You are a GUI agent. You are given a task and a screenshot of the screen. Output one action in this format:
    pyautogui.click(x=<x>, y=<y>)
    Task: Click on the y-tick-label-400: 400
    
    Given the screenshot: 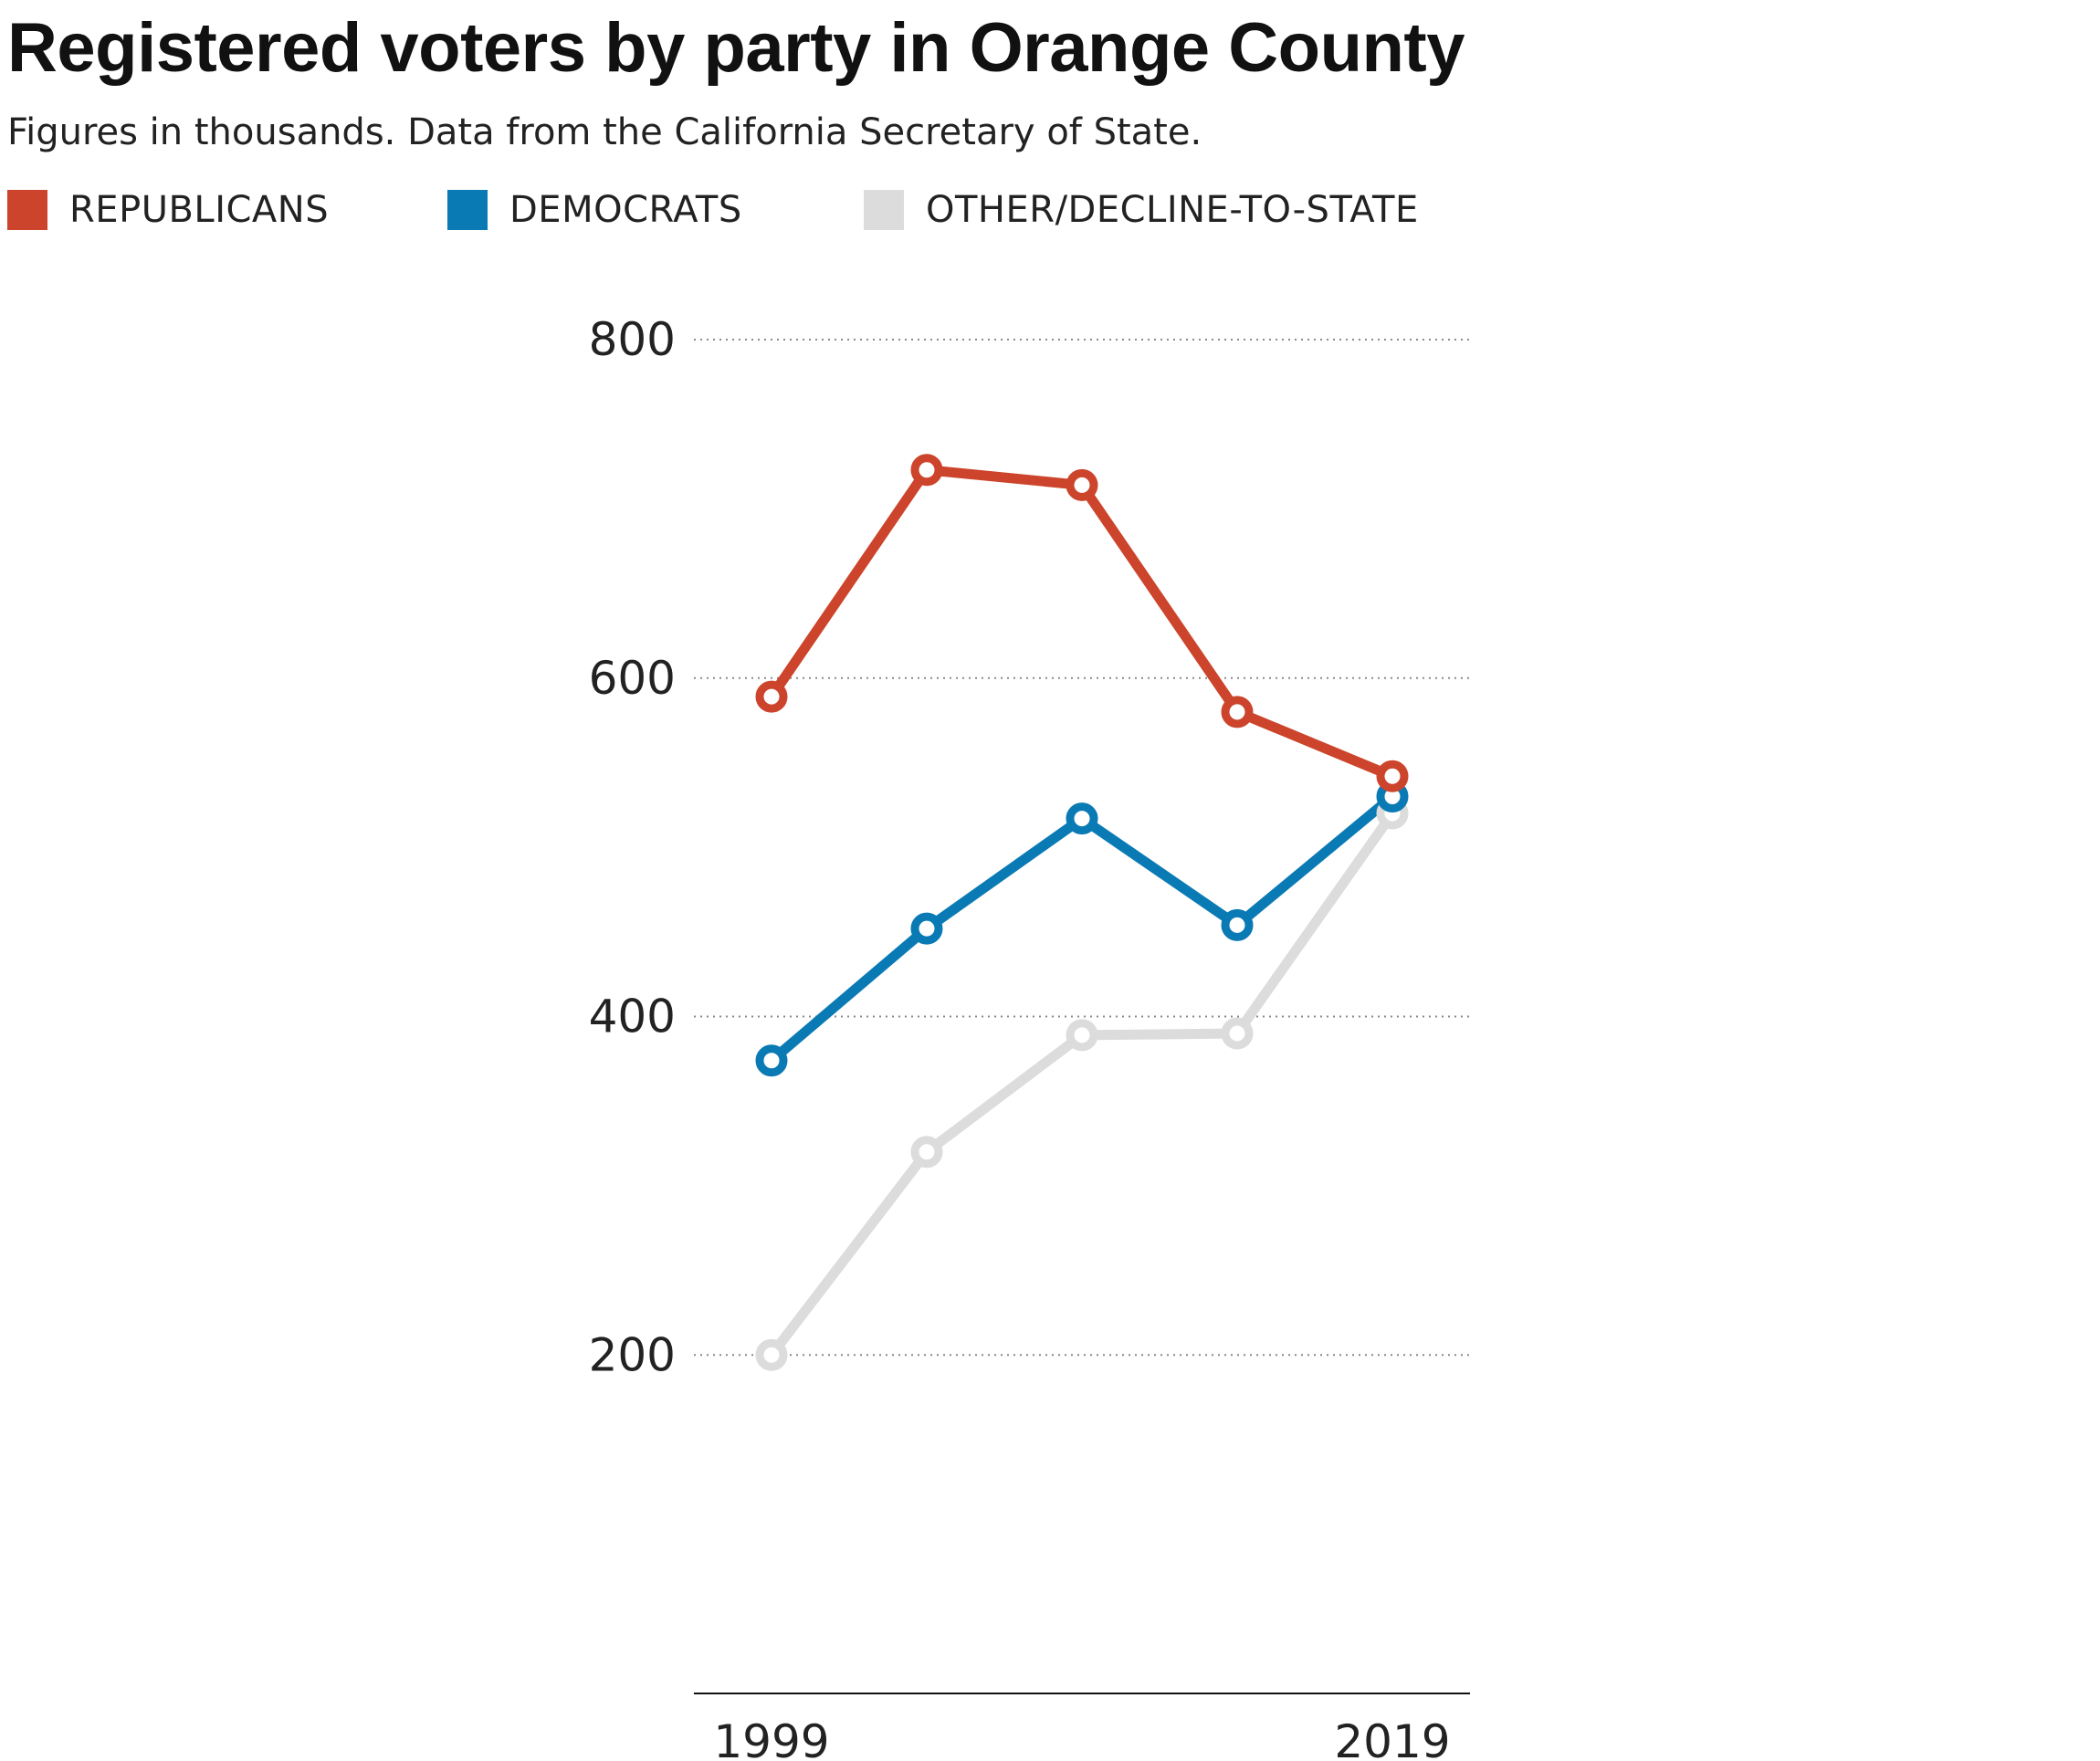 What is the action you would take?
    pyautogui.click(x=632, y=1017)
    